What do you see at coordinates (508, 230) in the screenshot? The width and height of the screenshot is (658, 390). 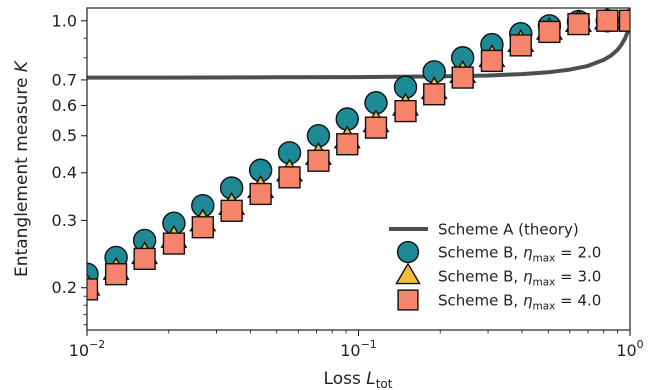 I see `legend-label: Scheme A (theory)` at bounding box center [508, 230].